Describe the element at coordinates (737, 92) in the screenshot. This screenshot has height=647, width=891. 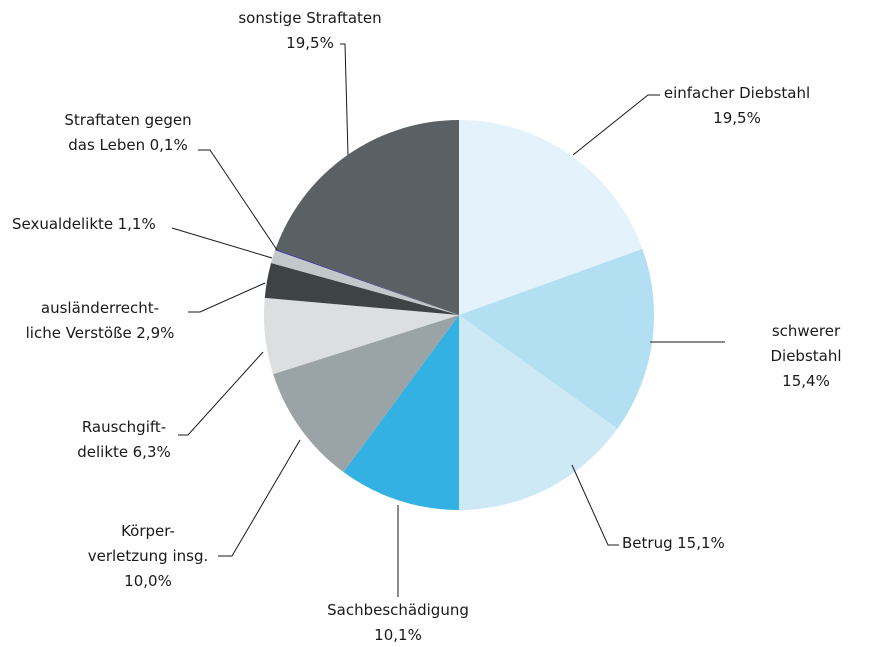
I see `category-label: einfacher Diebstahl` at that location.